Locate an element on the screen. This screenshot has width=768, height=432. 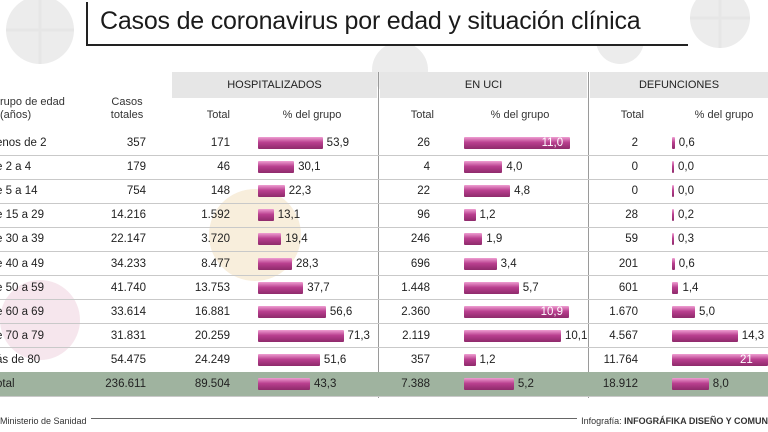
age-group-label: e 40 a 49 is located at coordinates (22, 263).